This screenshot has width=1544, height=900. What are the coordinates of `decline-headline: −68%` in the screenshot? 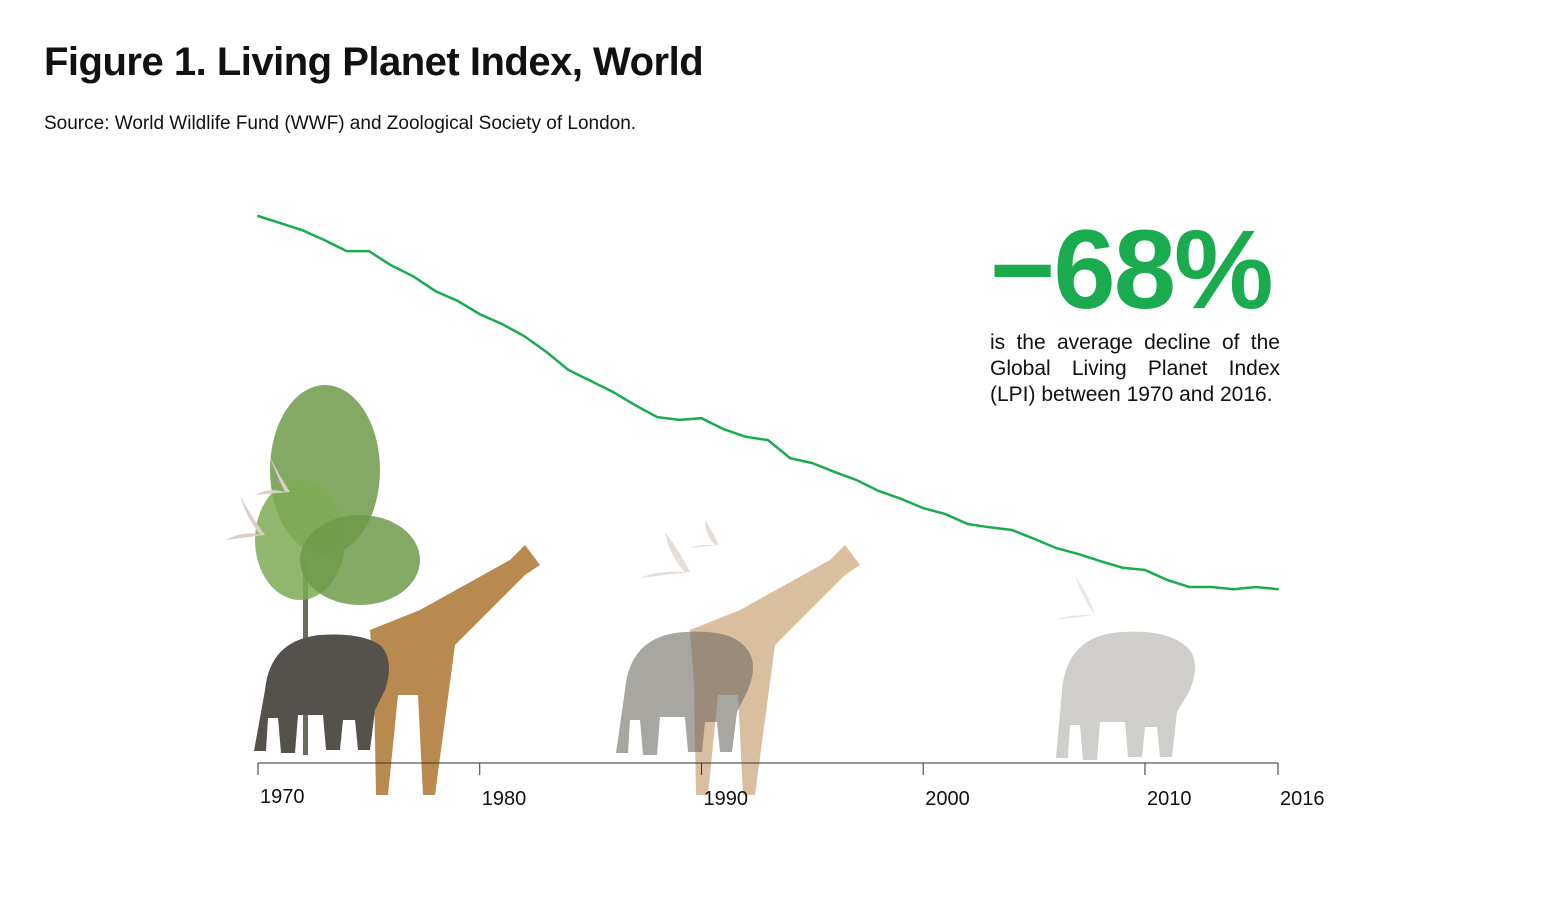 It's located at (1132, 269).